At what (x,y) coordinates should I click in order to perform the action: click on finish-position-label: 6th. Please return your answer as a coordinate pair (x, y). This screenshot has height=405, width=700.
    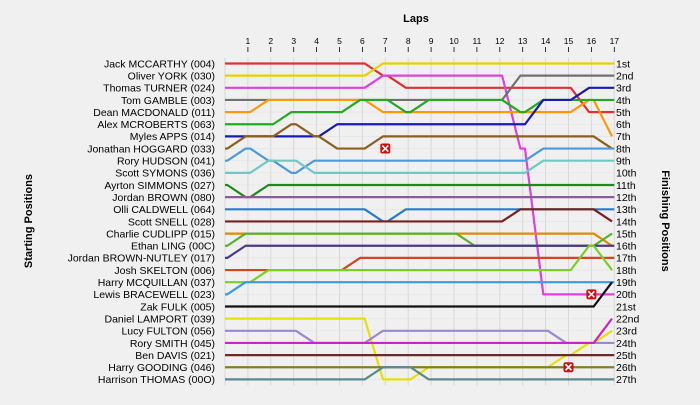
    Looking at the image, I should click on (623, 125).